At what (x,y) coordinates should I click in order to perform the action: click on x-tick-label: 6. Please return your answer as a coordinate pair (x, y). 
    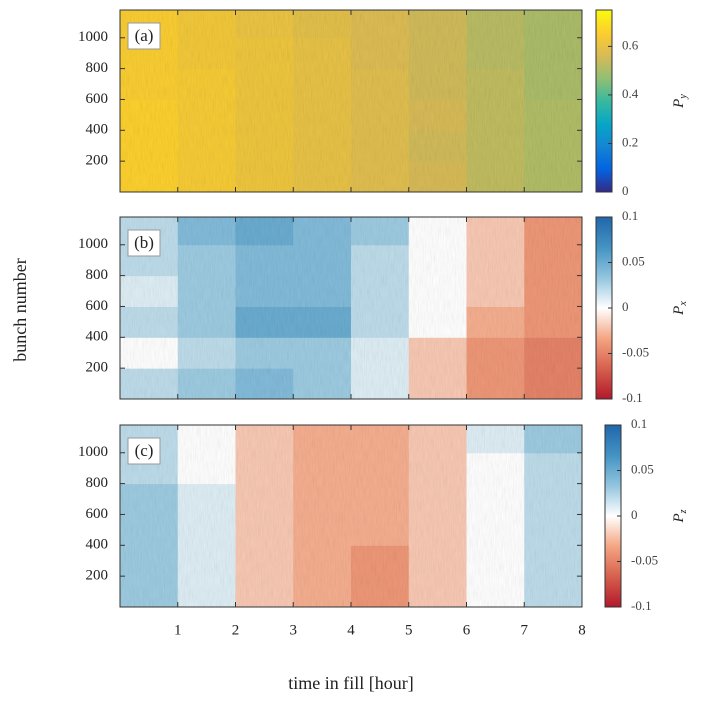
    Looking at the image, I should click on (467, 630).